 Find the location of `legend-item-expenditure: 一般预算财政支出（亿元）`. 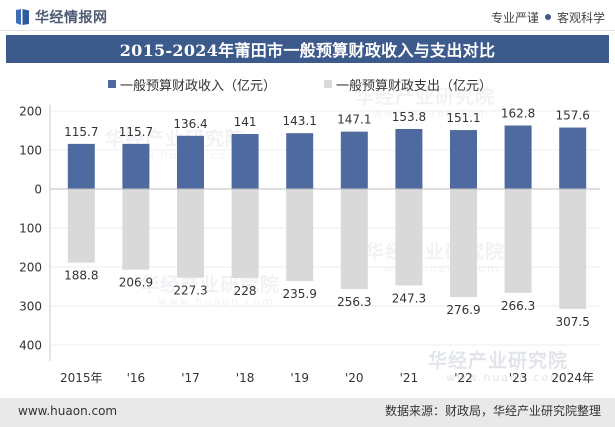

legend-item-expenditure: 一般预算财政支出（亿元） is located at coordinates (408, 85).